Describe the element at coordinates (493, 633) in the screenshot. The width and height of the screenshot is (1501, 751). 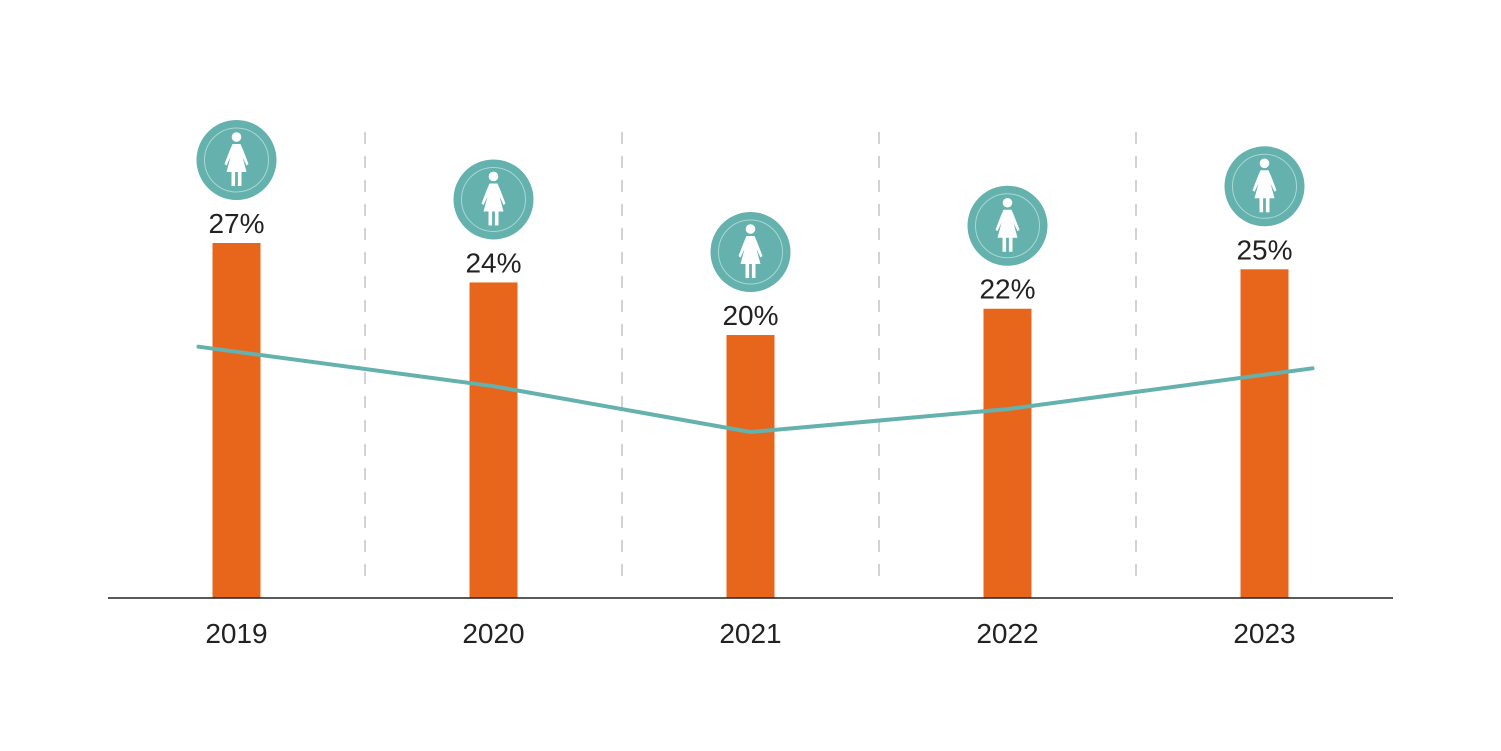
I see `x-tick-label: 2020` at that location.